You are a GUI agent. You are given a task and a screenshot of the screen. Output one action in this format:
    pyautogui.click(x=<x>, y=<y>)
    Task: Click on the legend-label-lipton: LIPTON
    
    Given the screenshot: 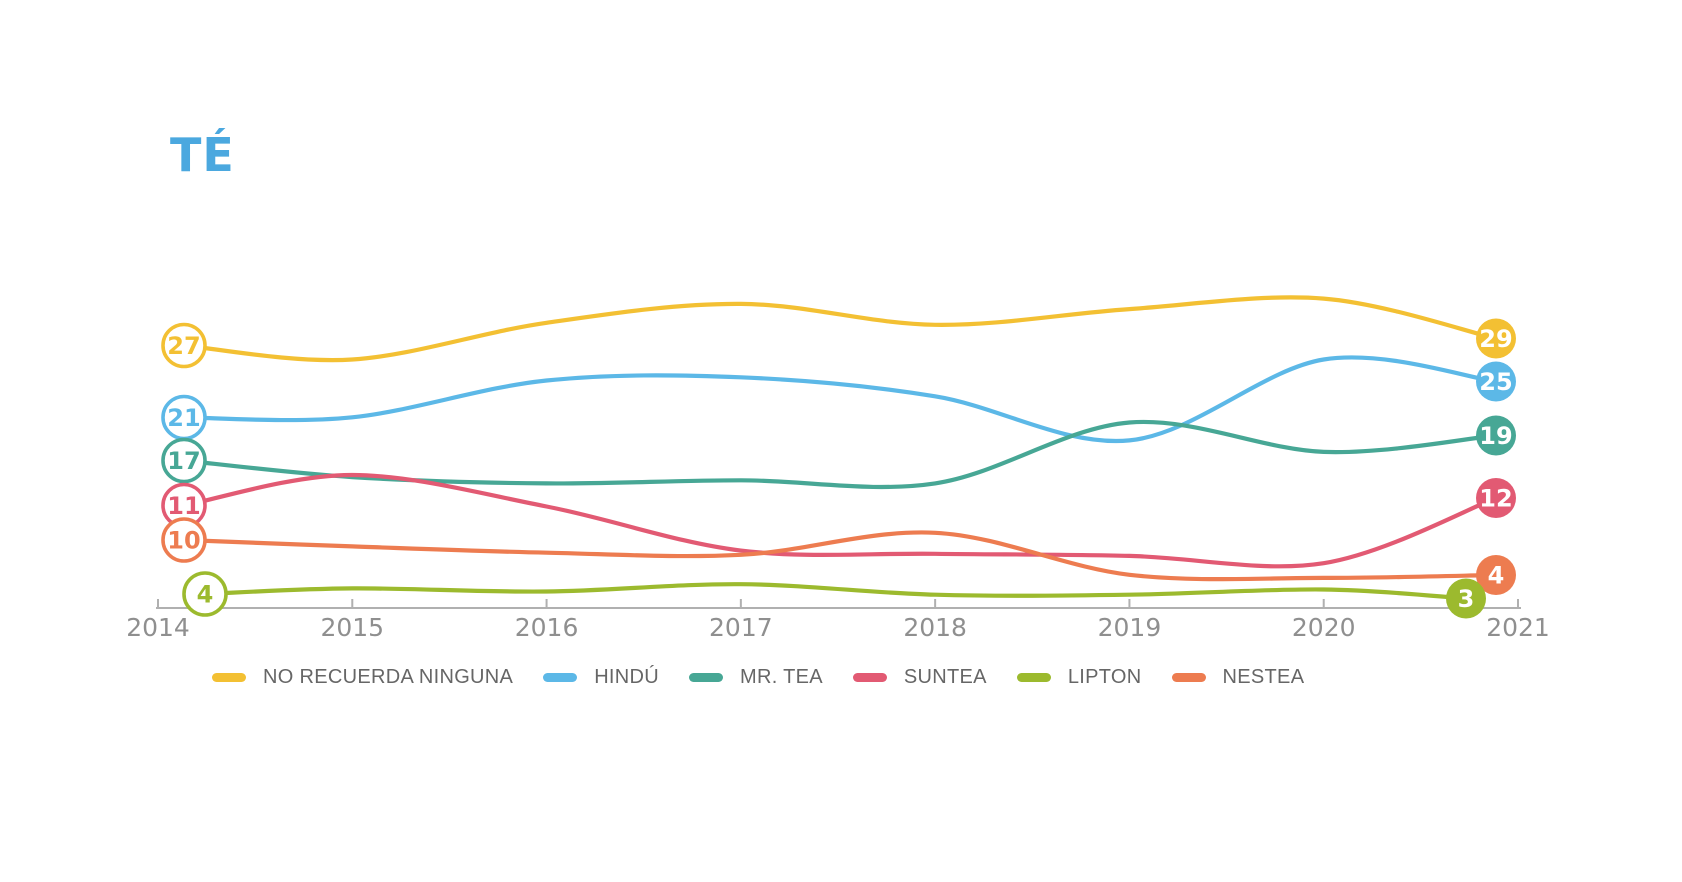 What is the action you would take?
    pyautogui.click(x=1104, y=677)
    